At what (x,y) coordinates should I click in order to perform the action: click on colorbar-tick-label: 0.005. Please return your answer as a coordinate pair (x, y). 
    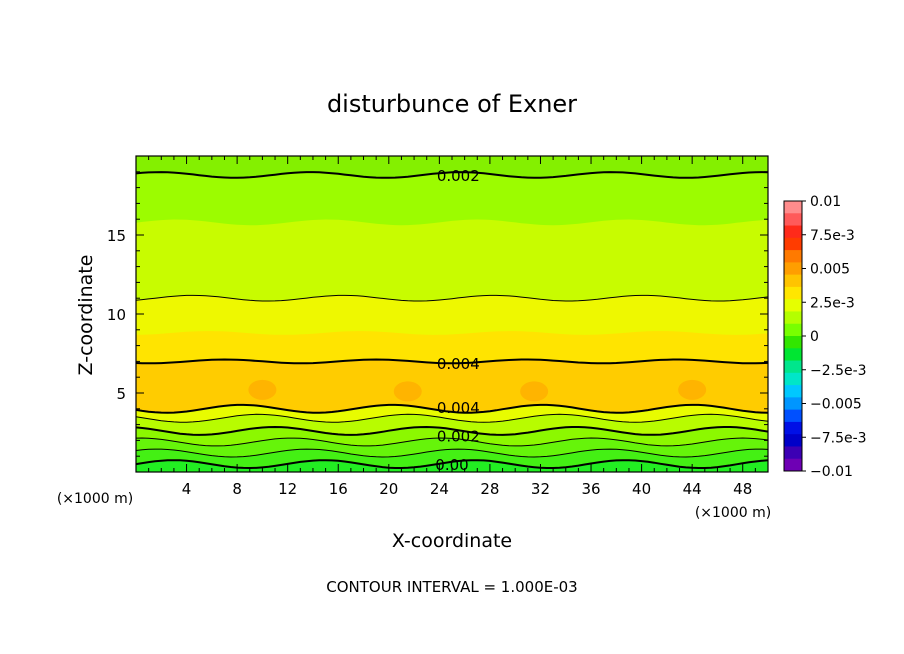
    Looking at the image, I should click on (830, 270).